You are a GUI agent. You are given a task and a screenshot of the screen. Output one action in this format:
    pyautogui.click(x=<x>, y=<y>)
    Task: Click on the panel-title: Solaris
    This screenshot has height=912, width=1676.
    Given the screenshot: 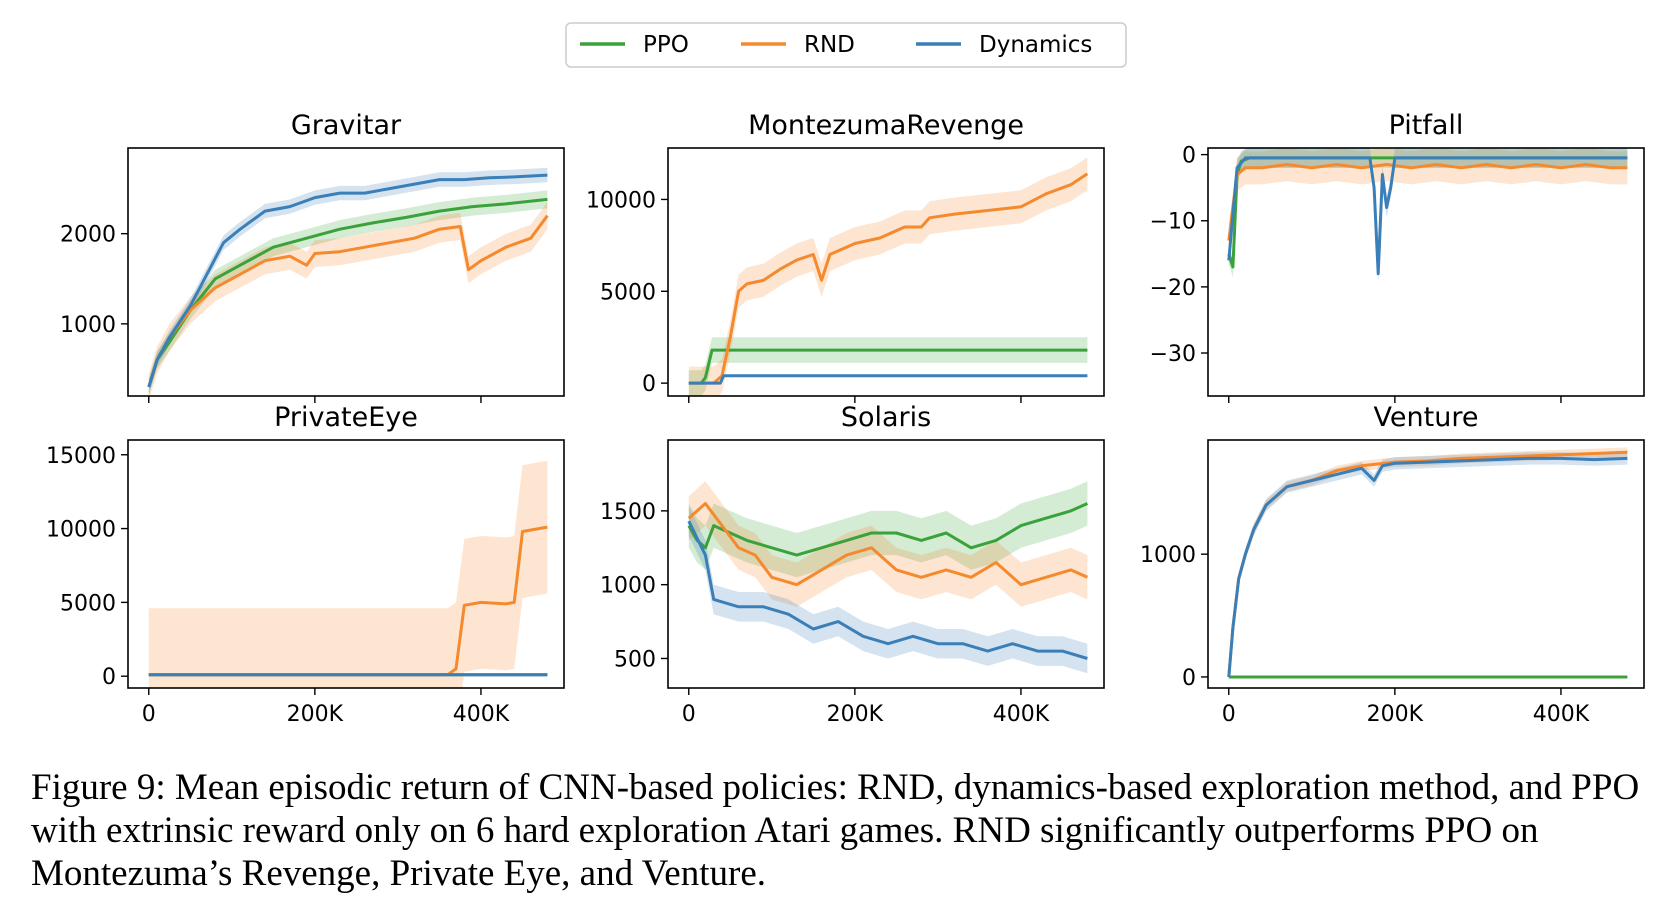 What is the action you would take?
    pyautogui.click(x=886, y=417)
    